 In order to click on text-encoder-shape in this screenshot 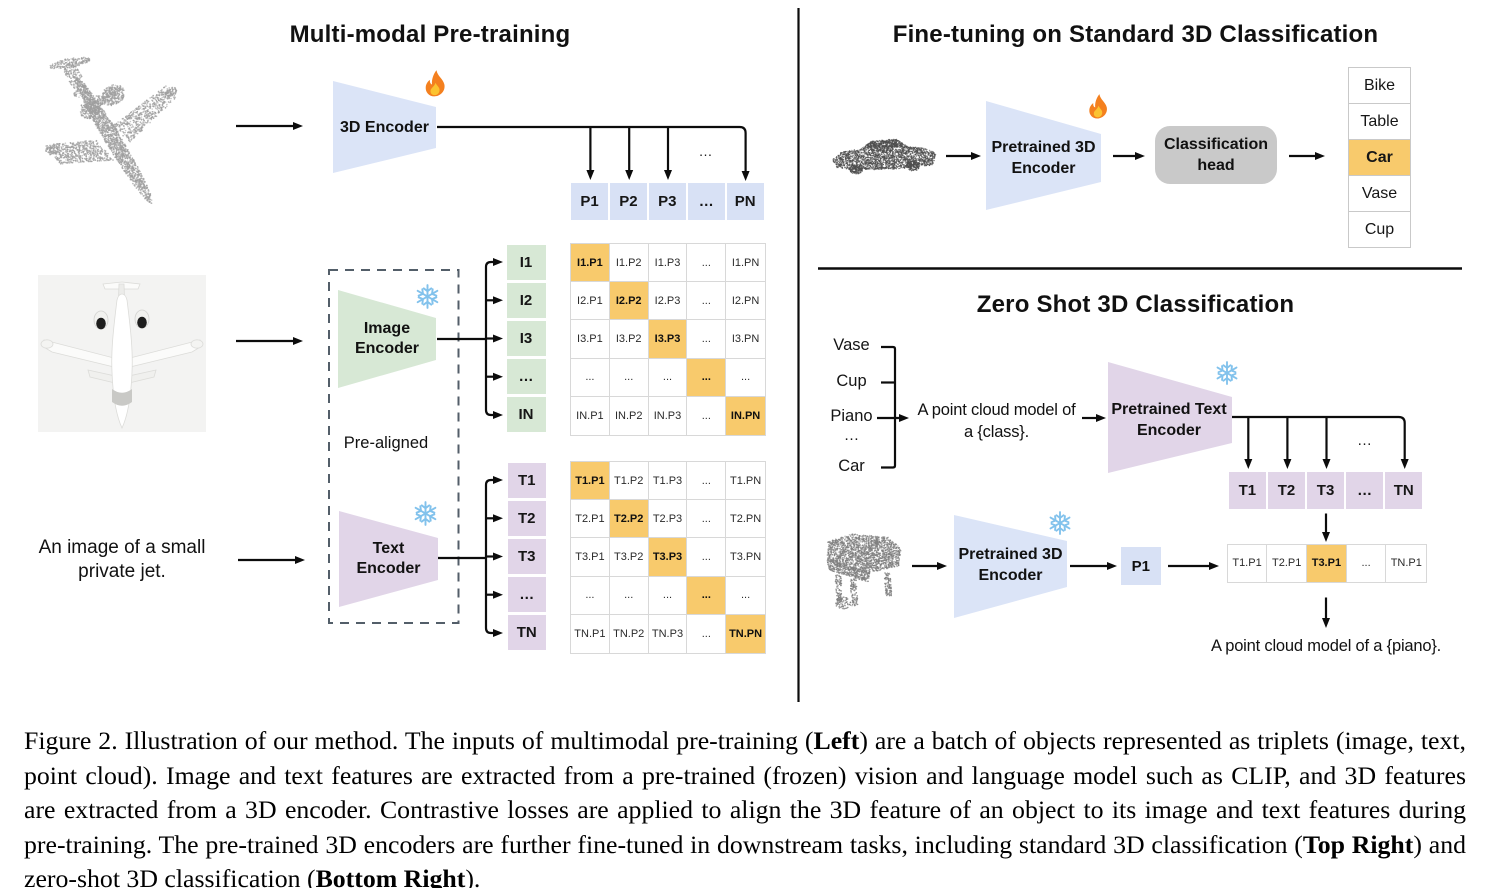, I will do `click(388, 559)`.